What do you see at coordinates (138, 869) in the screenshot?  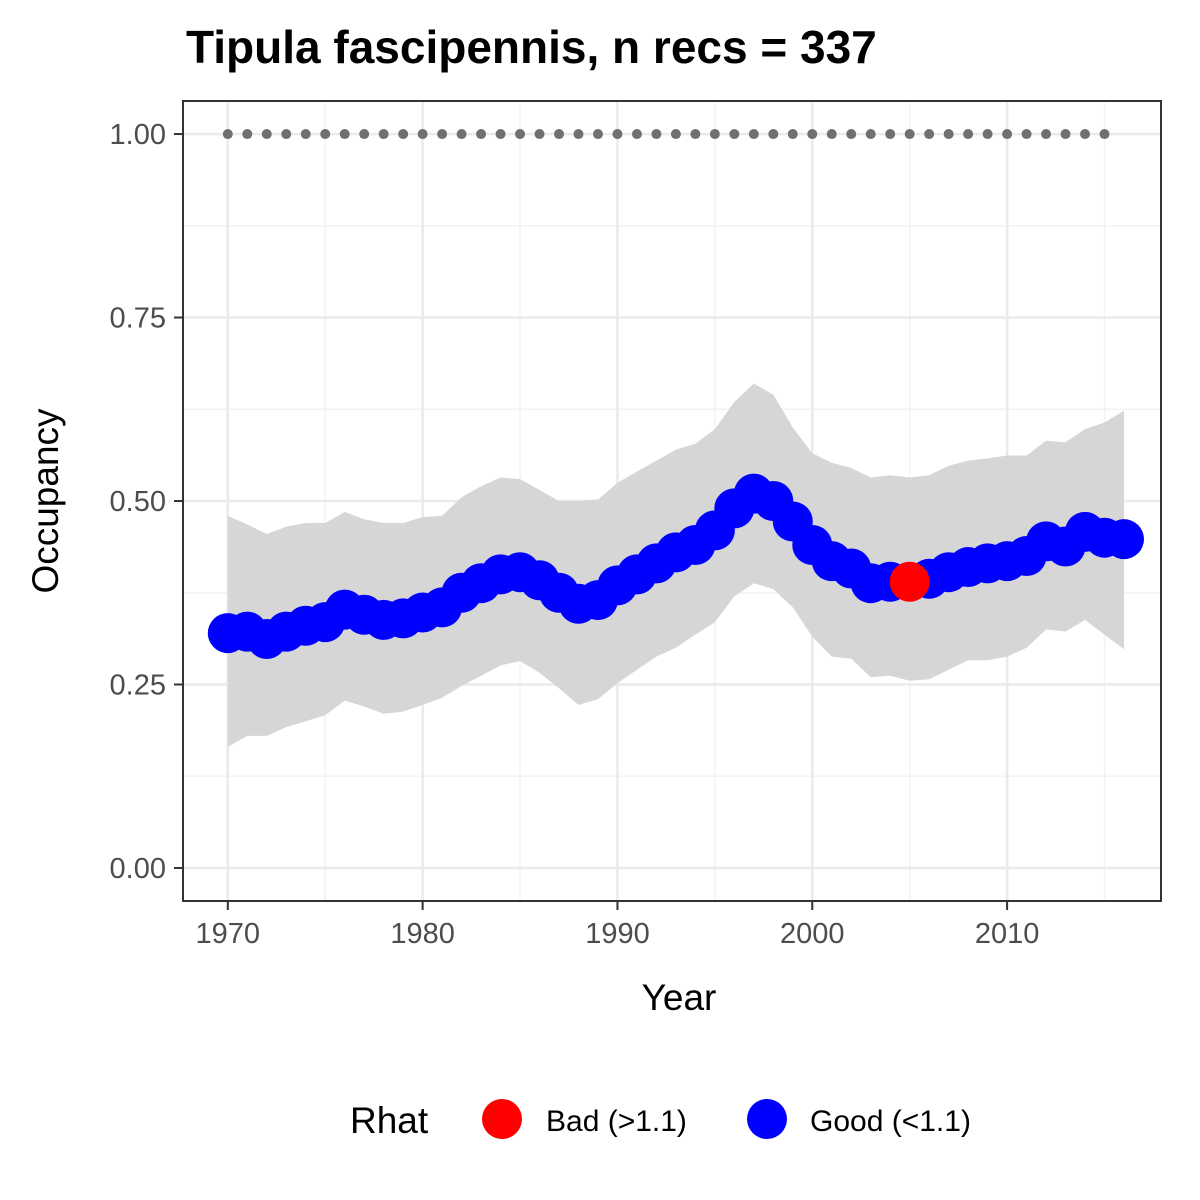 I see `y-tick-label: 0.00` at bounding box center [138, 869].